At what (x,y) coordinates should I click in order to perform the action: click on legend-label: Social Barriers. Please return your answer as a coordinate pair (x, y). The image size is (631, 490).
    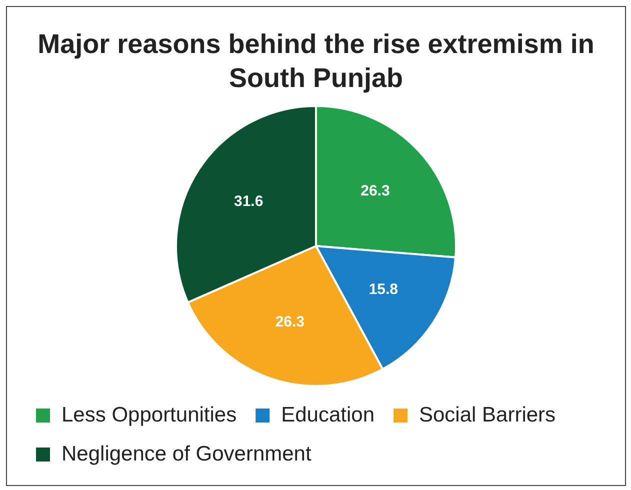
    Looking at the image, I should click on (487, 414).